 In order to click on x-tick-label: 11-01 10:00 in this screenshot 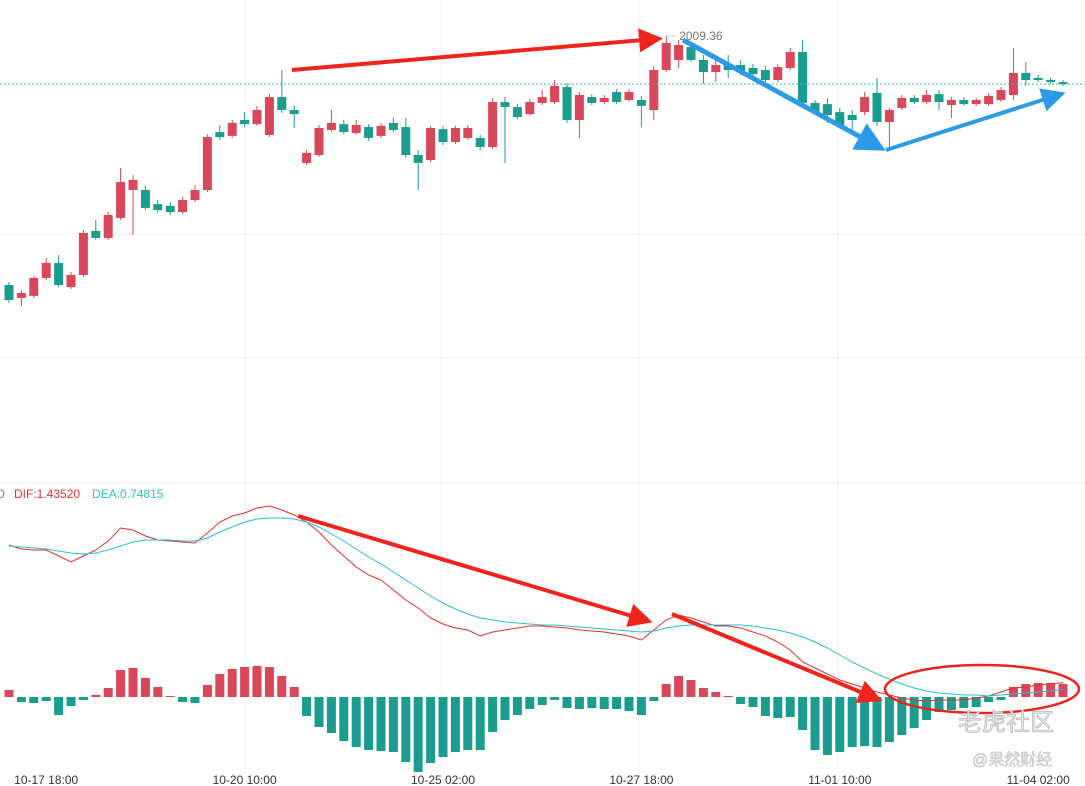, I will do `click(839, 779)`.